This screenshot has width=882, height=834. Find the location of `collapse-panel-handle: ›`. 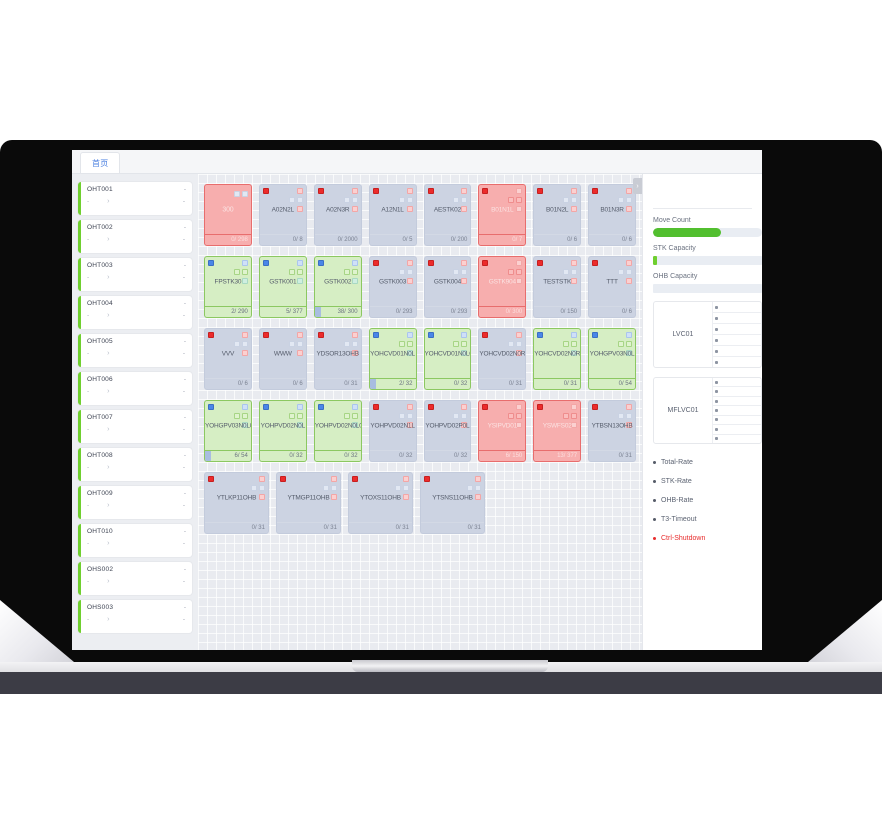

collapse-panel-handle: › is located at coordinates (637, 186).